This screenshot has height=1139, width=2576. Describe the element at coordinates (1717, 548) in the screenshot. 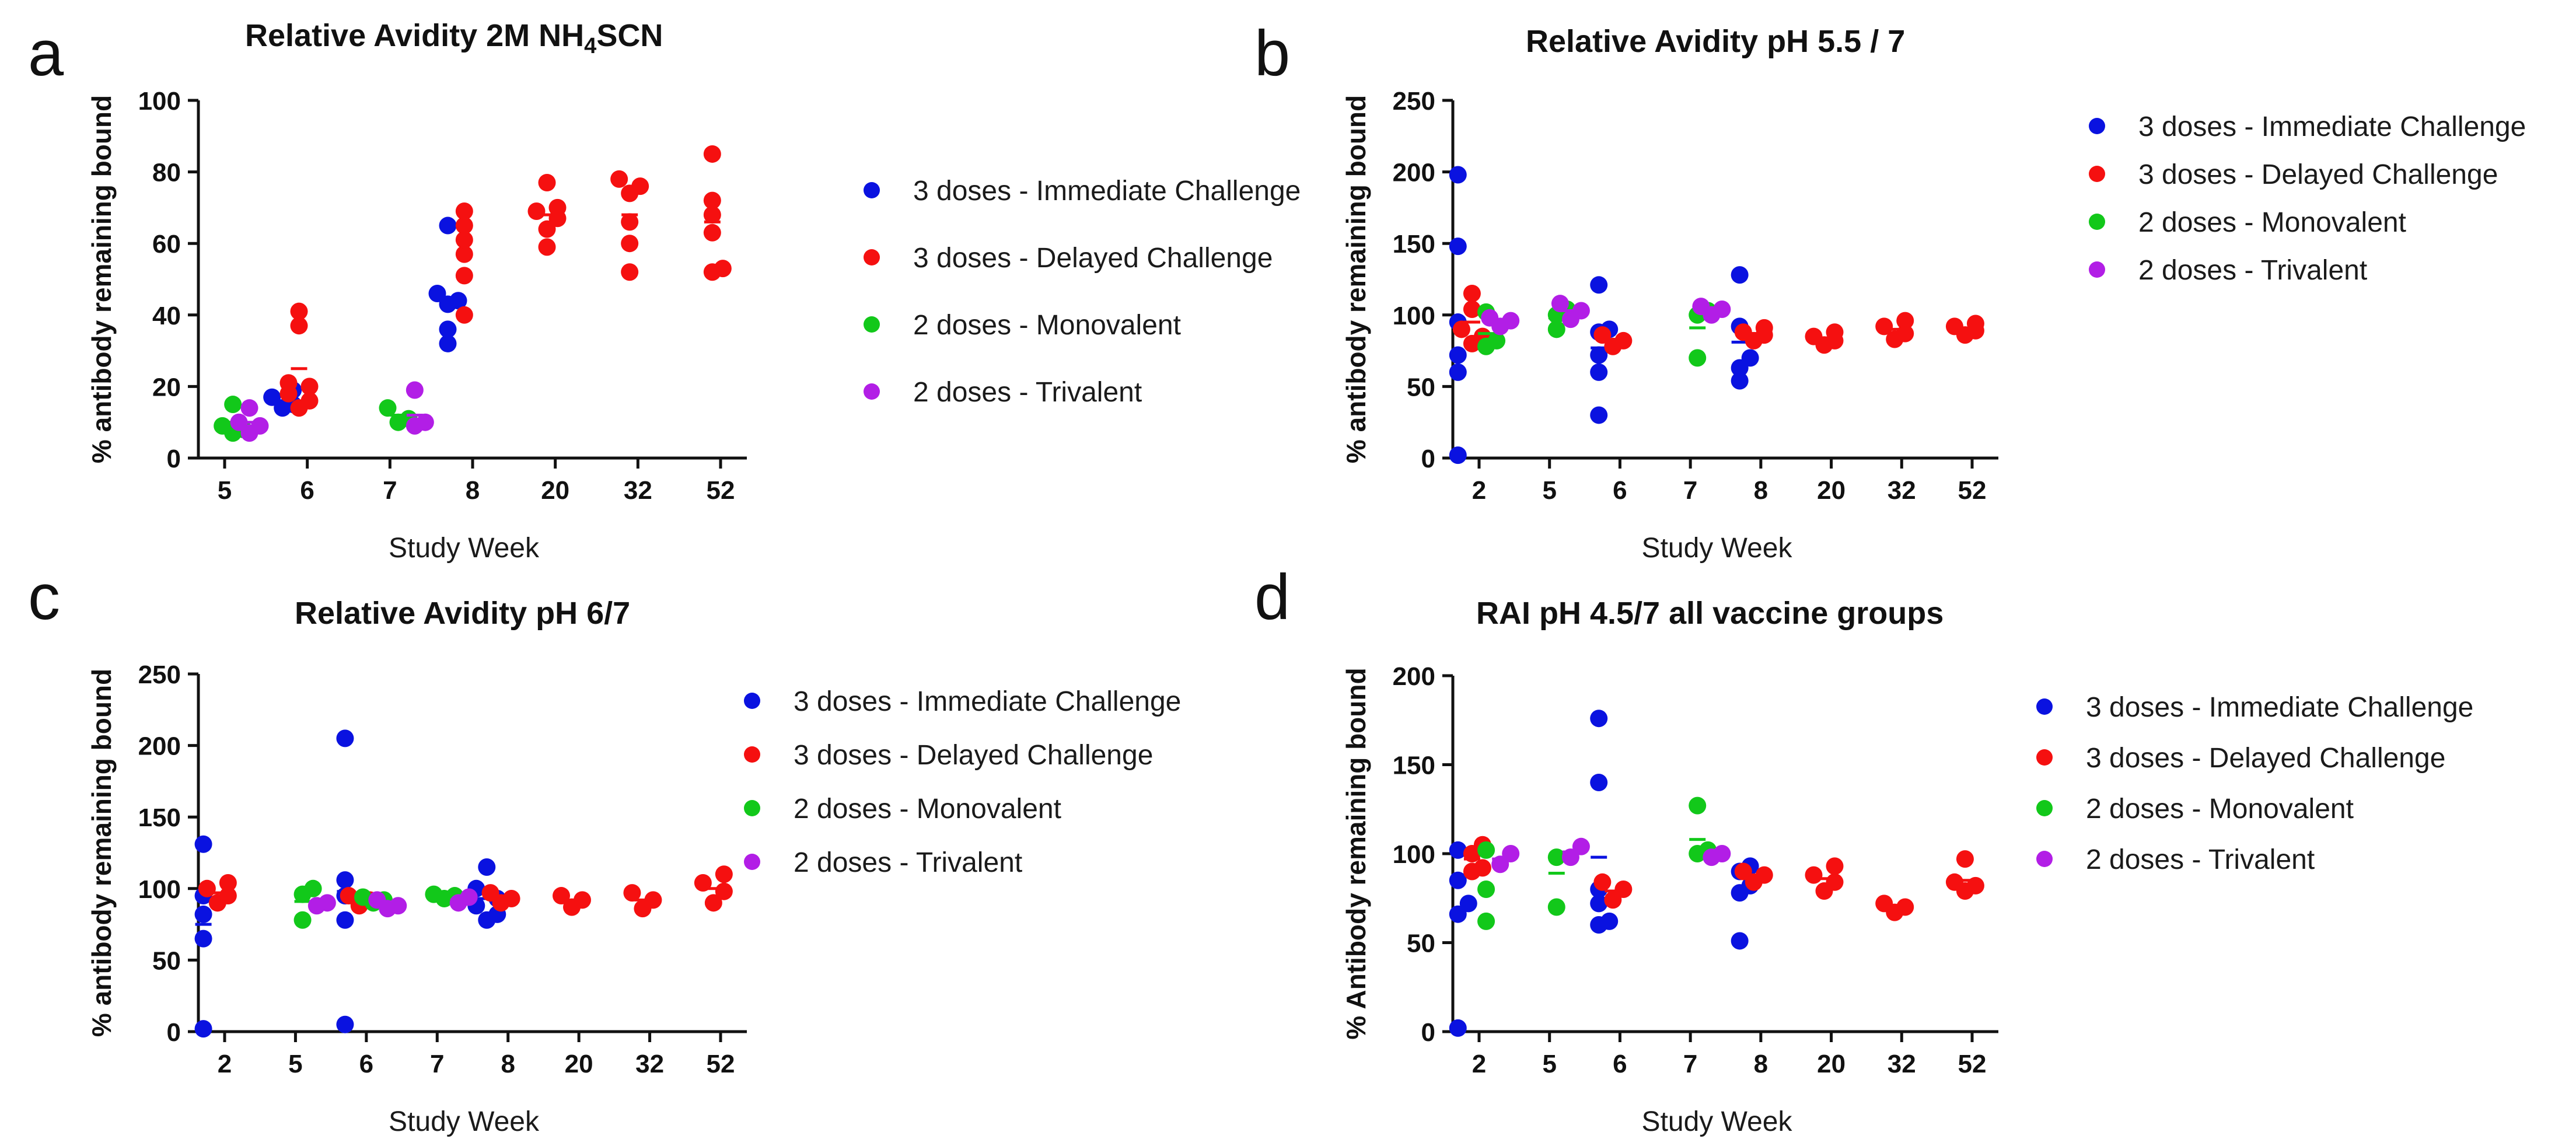

I see `x-axis-label: Study Week` at that location.